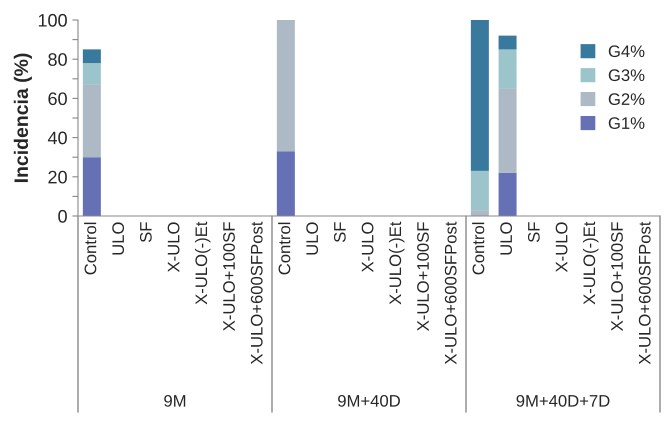 The image size is (664, 421). I want to click on legend-label: G2%, so click(626, 99).